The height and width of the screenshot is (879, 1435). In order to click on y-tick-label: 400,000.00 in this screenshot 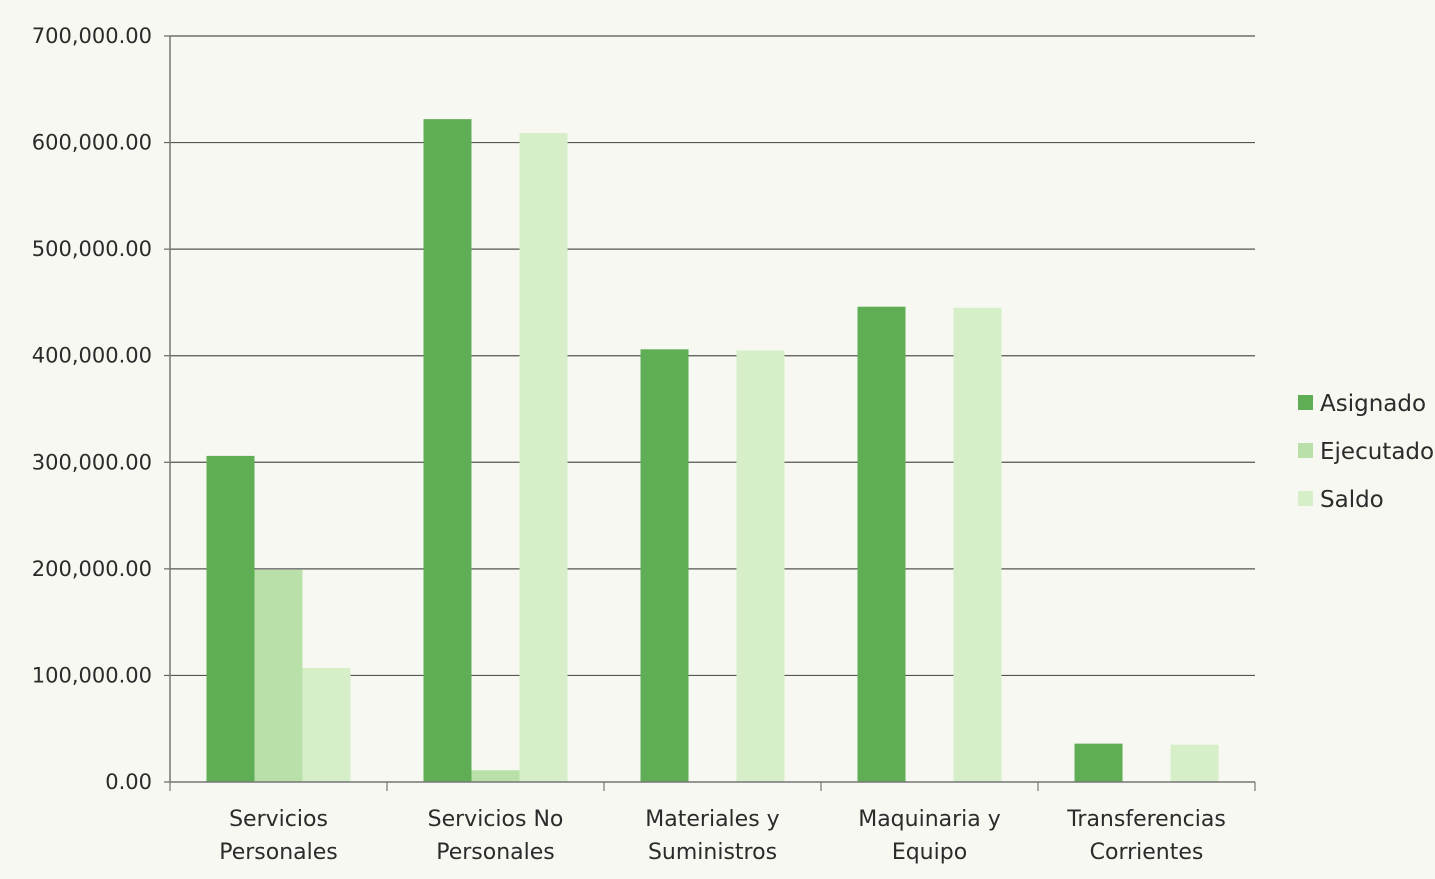, I will do `click(92, 356)`.